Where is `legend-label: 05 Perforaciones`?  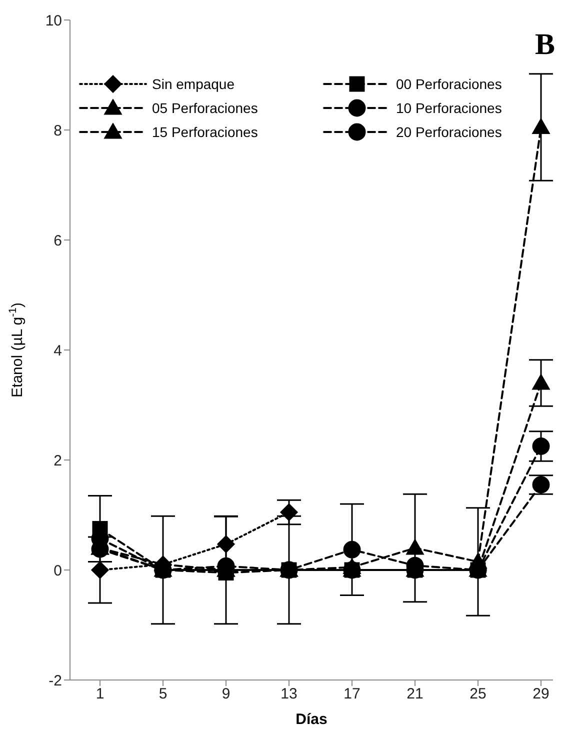
legend-label: 05 Perforaciones is located at coordinates (205, 108).